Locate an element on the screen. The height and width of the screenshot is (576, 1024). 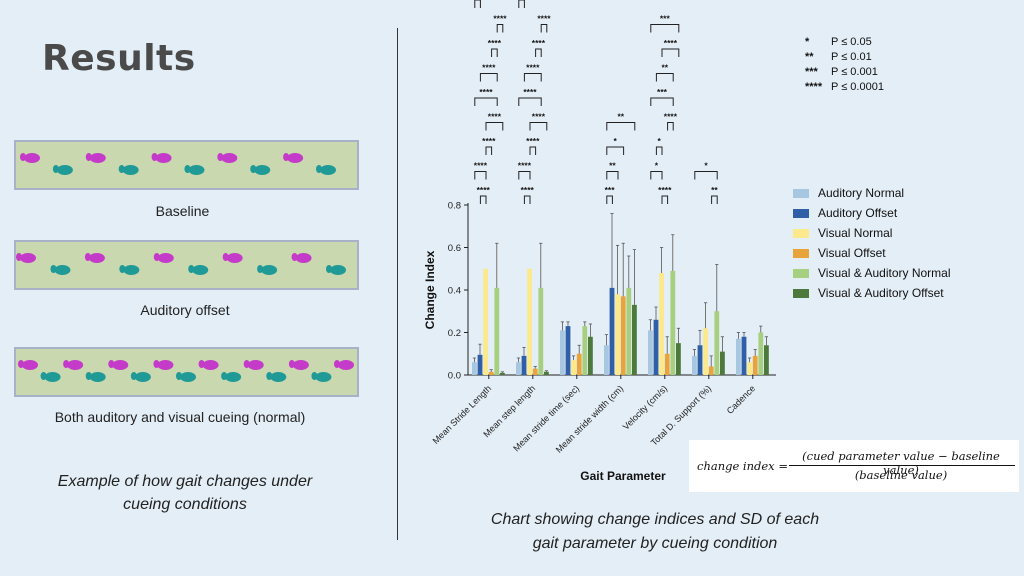
legend-item: Visual Offset is located at coordinates (872, 253).